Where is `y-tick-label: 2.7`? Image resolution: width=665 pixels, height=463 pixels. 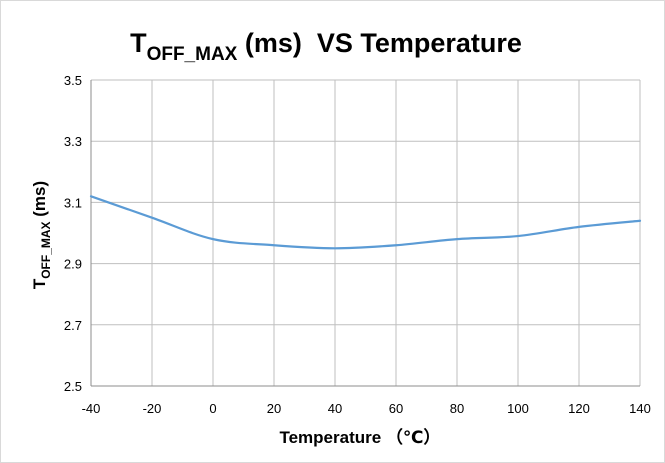 y-tick-label: 2.7 is located at coordinates (73, 325).